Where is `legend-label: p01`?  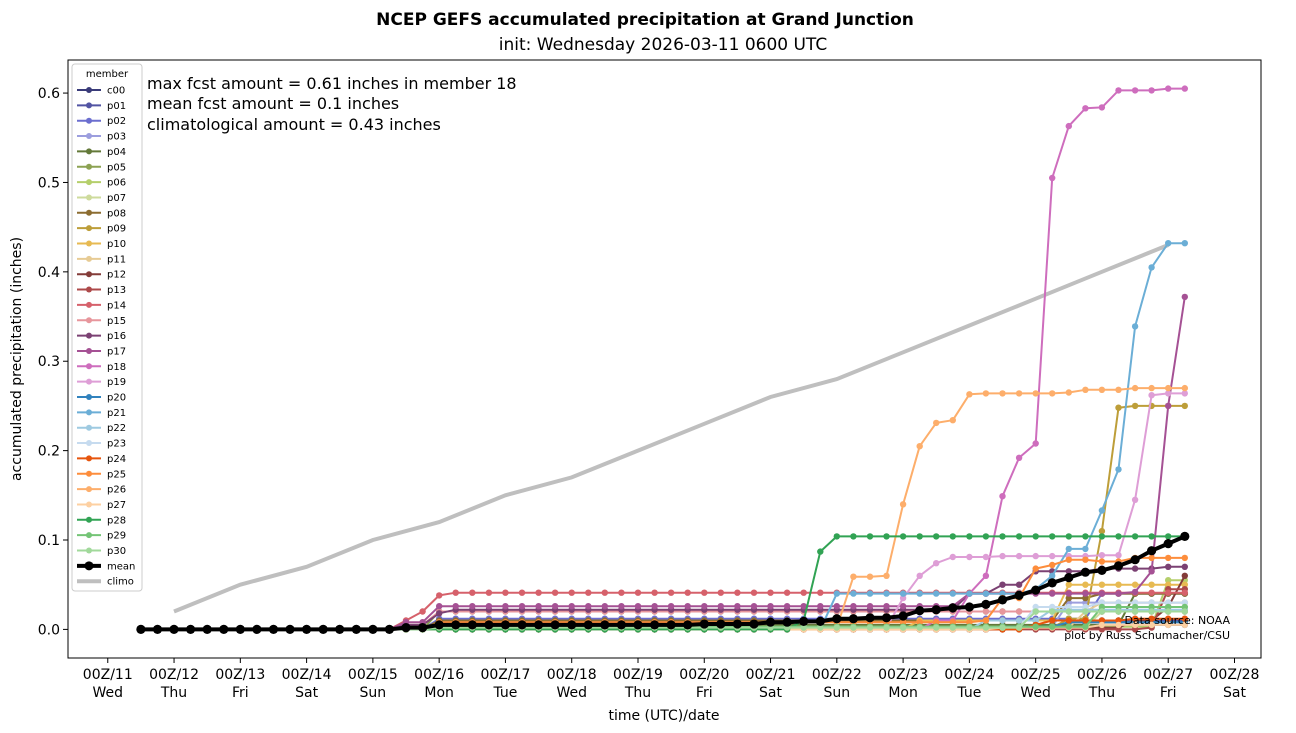 legend-label: p01 is located at coordinates (116, 106).